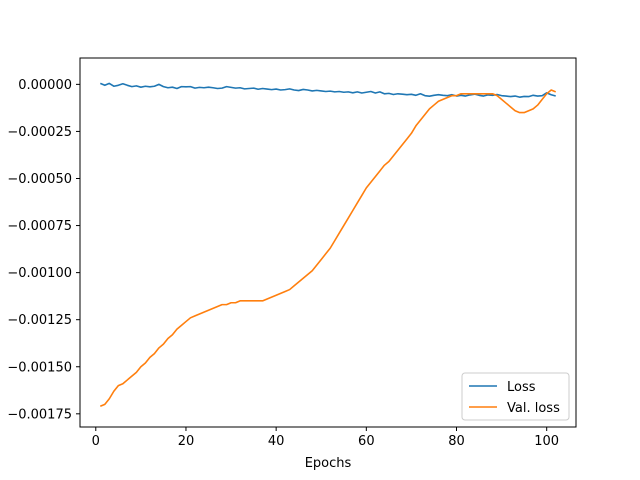 The height and width of the screenshot is (480, 640). Describe the element at coordinates (39, 320) in the screenshot. I see `y-tick-label: −0.00125` at that location.